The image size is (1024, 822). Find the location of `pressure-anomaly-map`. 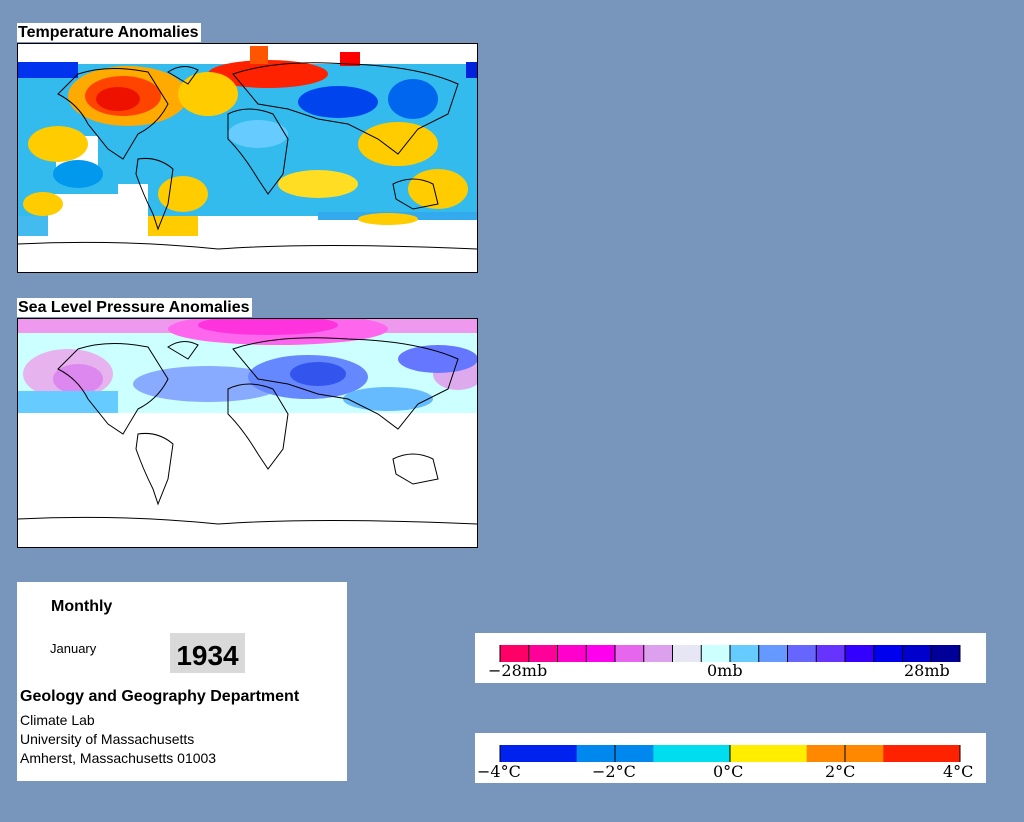

pressure-anomaly-map is located at coordinates (247, 433).